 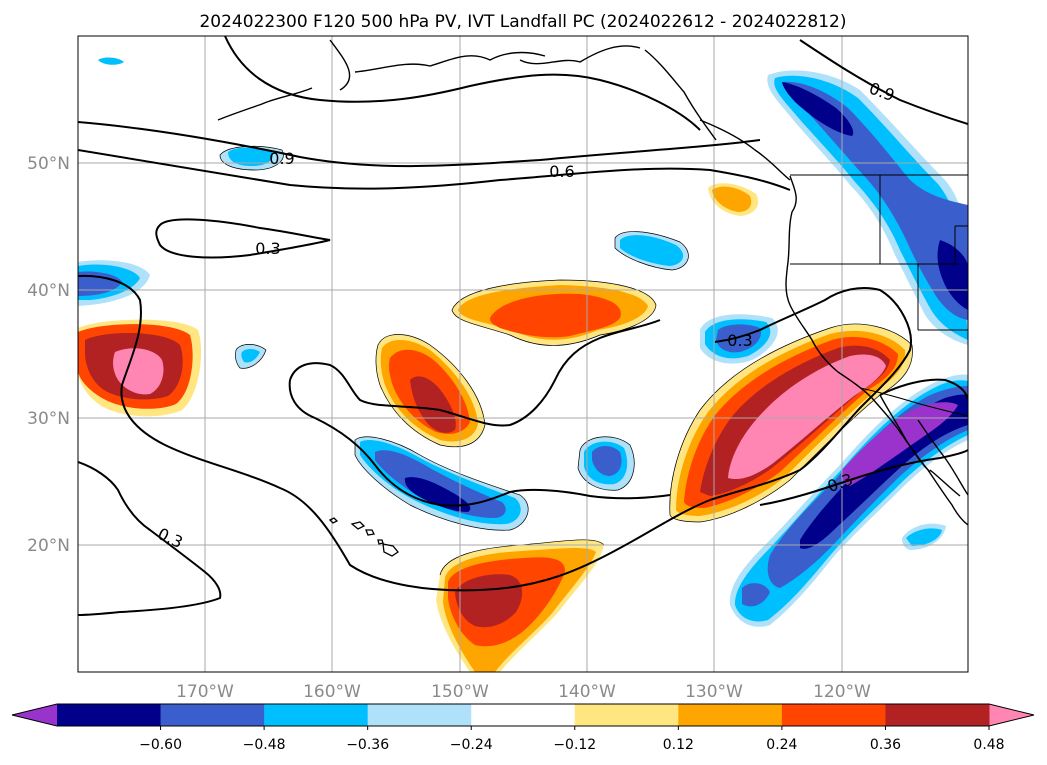 What do you see at coordinates (48, 546) in the screenshot?
I see `lat-tick-label: 20°N` at bounding box center [48, 546].